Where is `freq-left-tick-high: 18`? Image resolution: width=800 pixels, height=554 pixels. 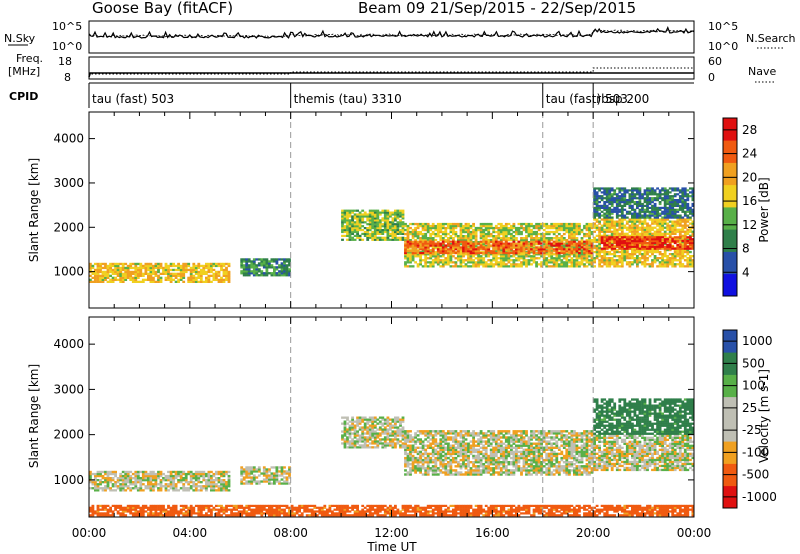 freq-left-tick-high: 18 is located at coordinates (65, 61).